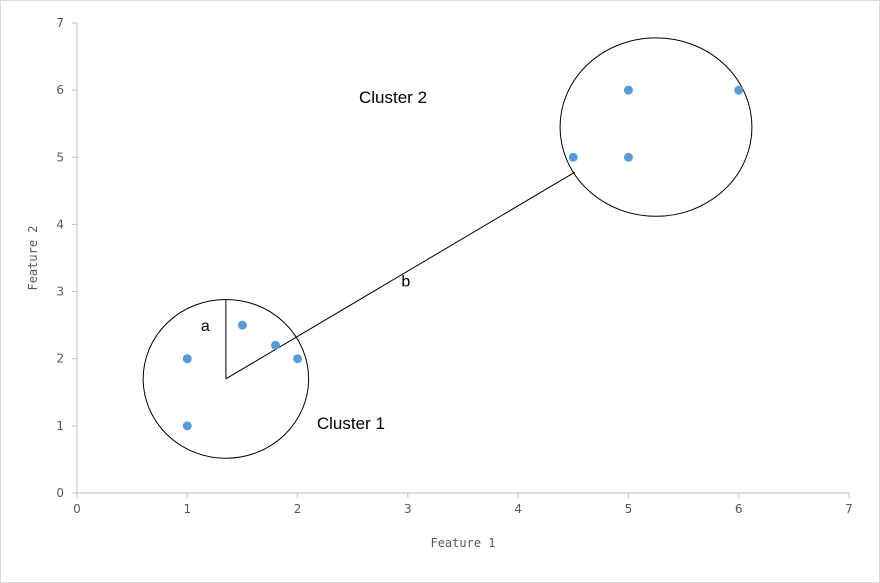 Image resolution: width=880 pixels, height=583 pixels. Describe the element at coordinates (405, 282) in the screenshot. I see `label-b: b` at that location.